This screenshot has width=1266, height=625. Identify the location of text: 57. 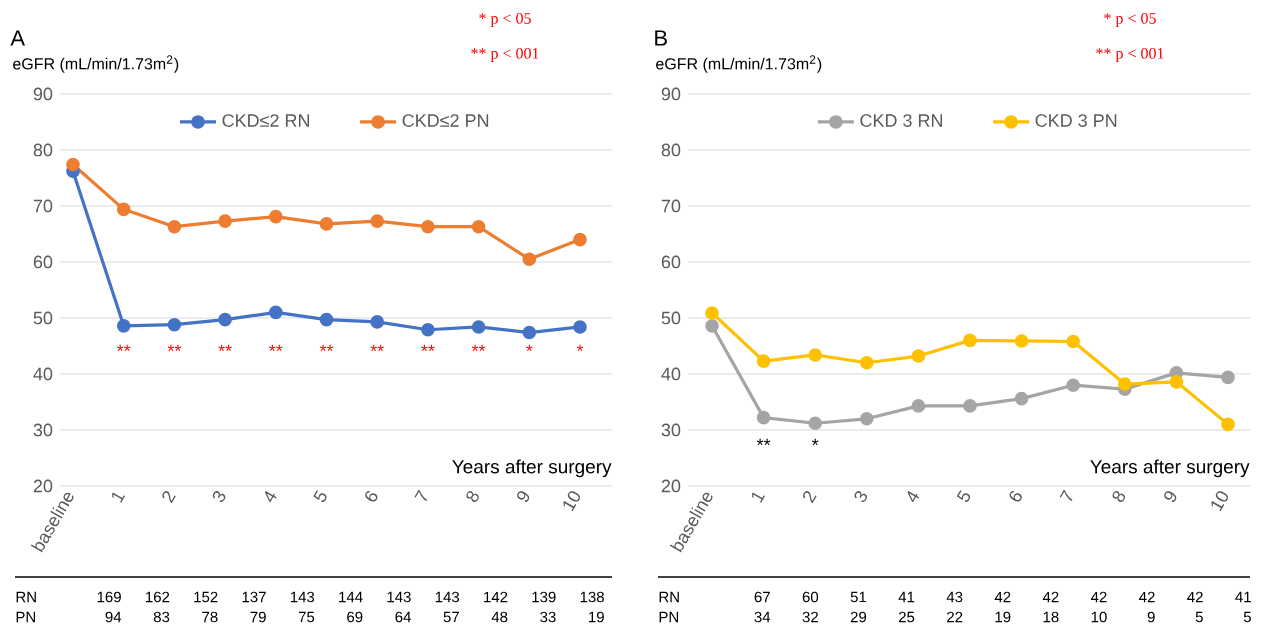
(451, 617).